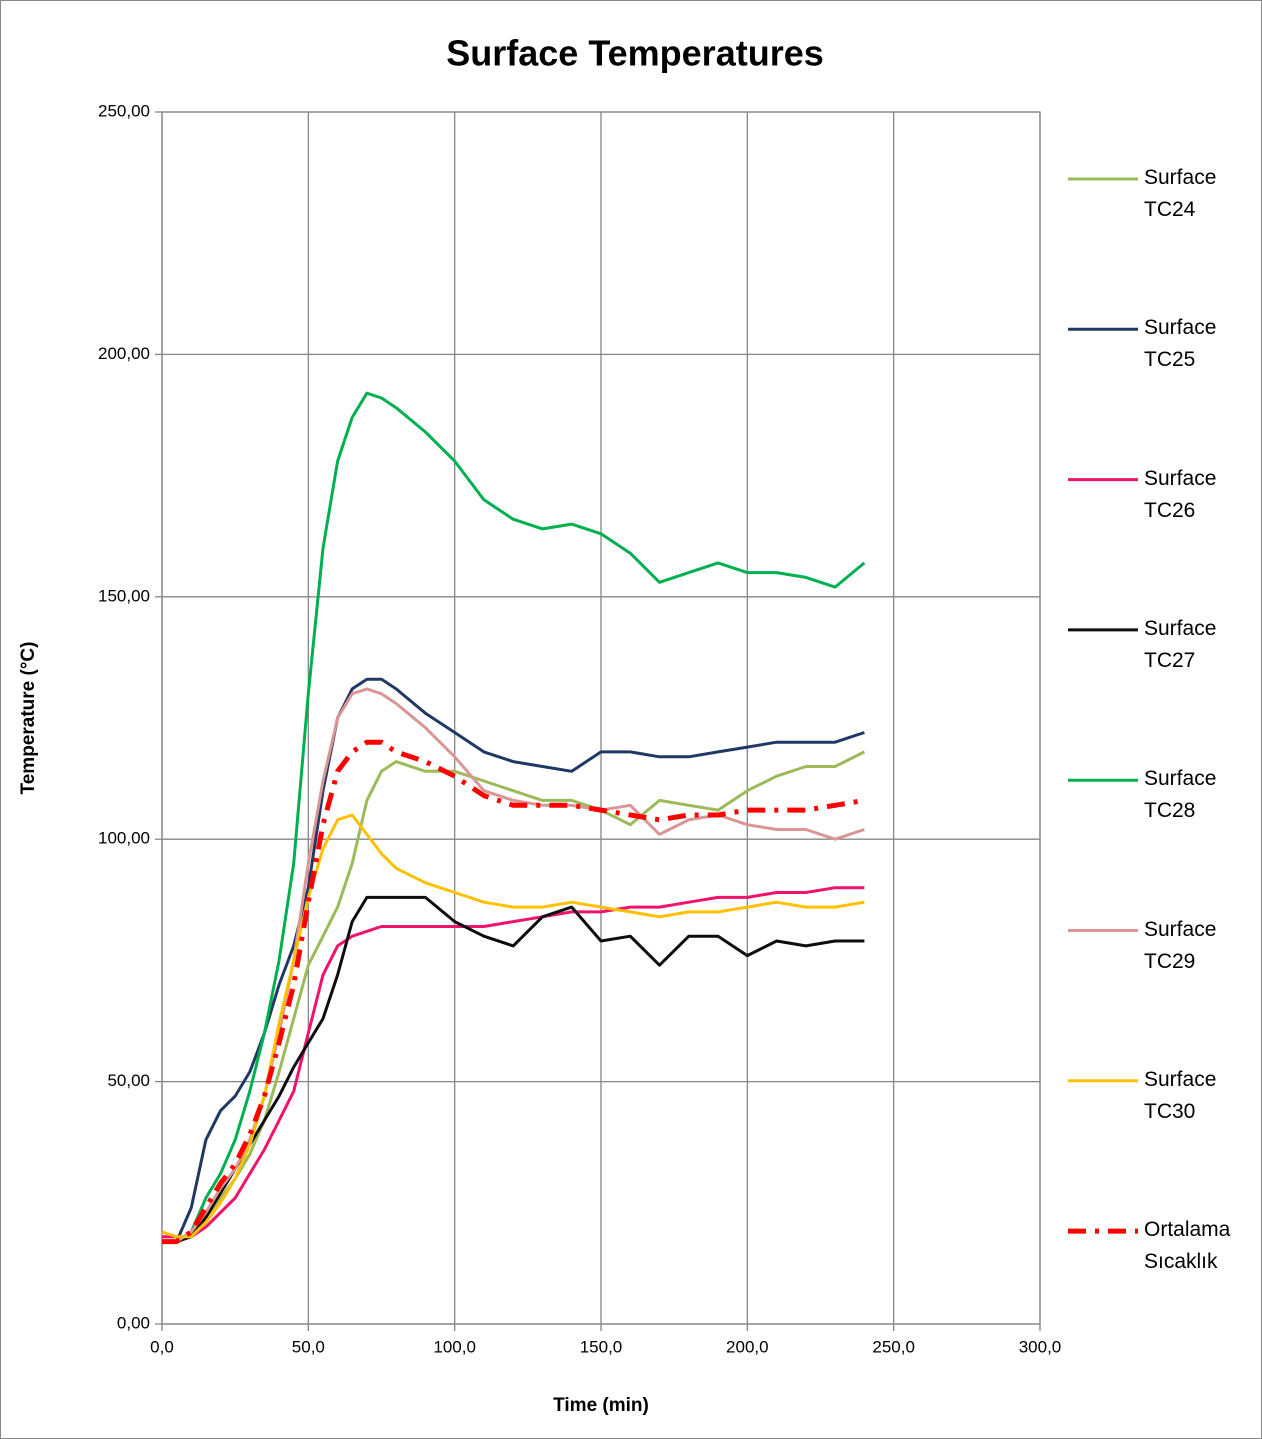  I want to click on y-tick-label: 0,00, so click(133, 1322).